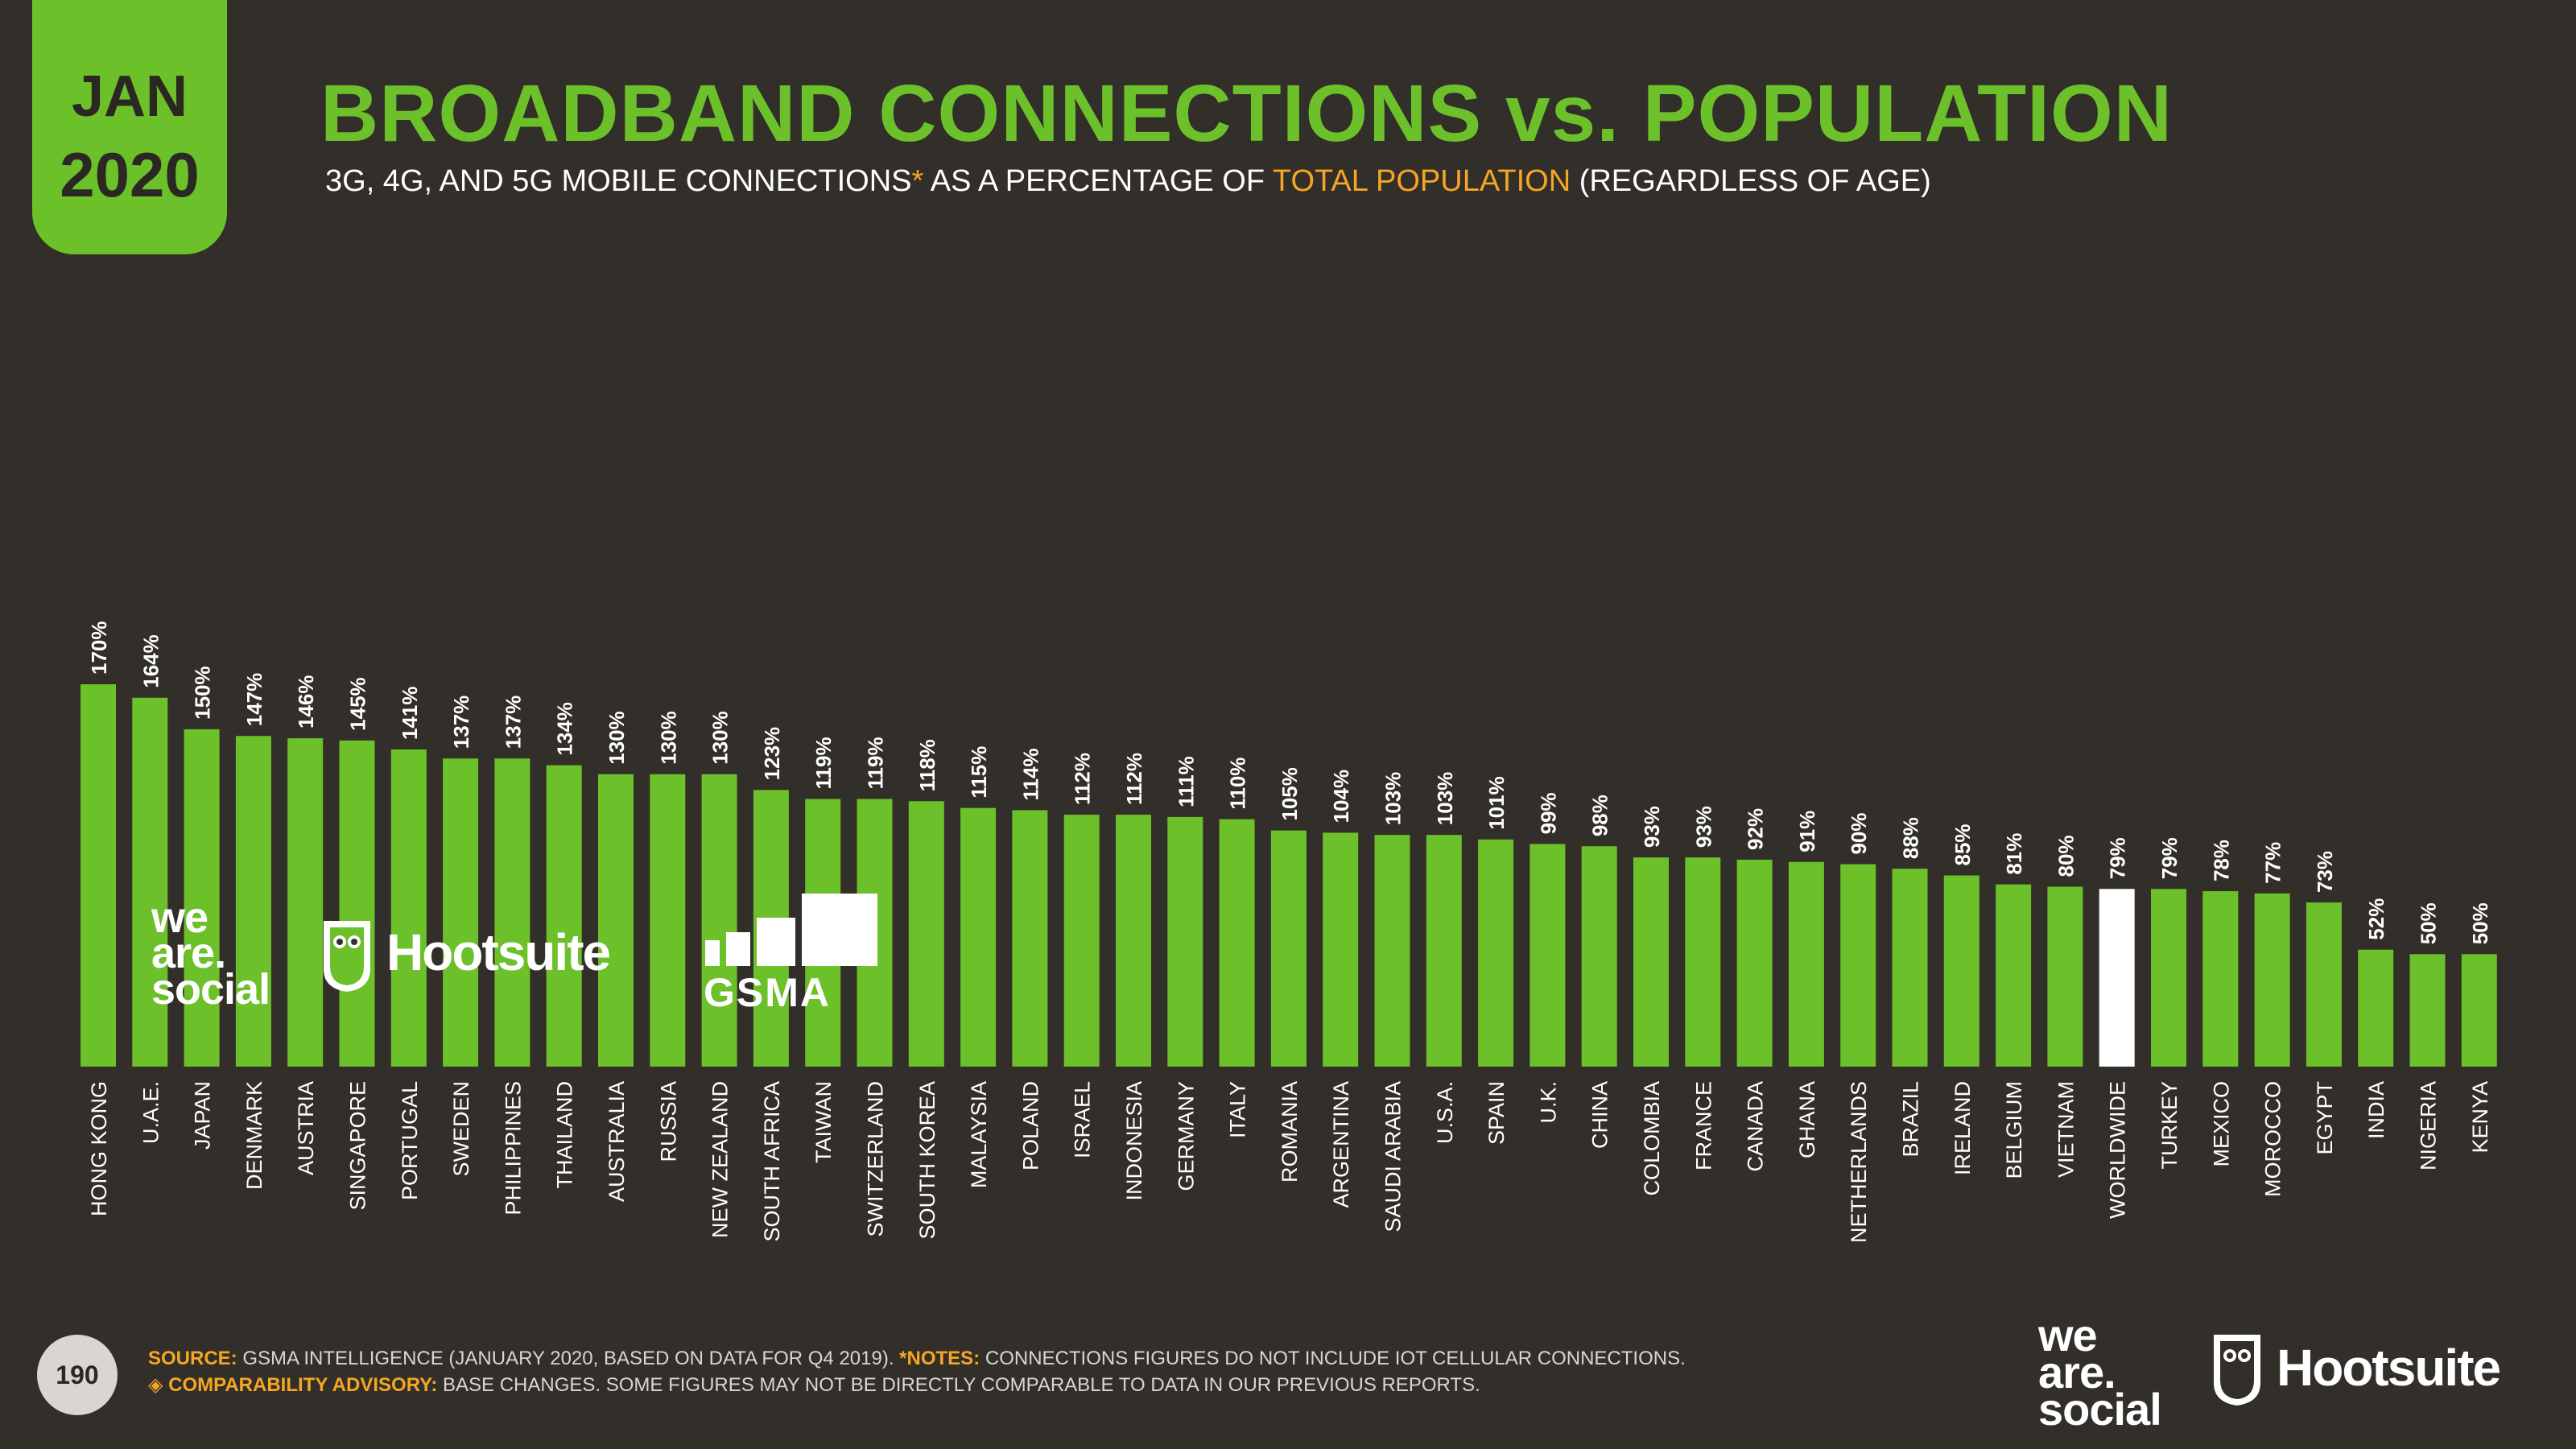 This screenshot has width=2576, height=1449. I want to click on we-are-social-logo: we are. social, so click(211, 953).